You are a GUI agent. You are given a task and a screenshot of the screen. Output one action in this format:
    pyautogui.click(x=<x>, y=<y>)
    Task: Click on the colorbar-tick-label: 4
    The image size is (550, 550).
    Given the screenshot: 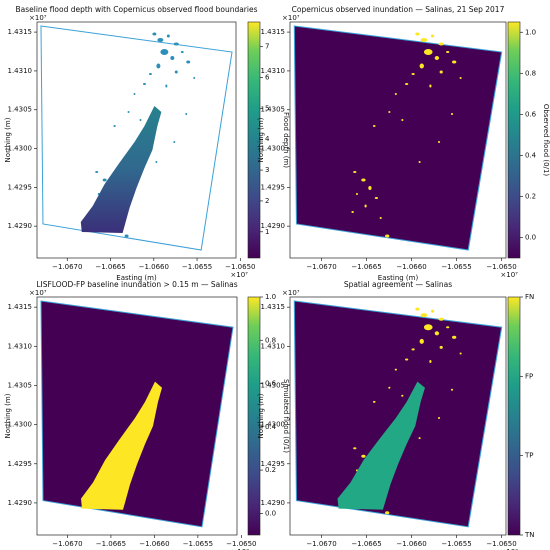 What is the action you would take?
    pyautogui.click(x=267, y=139)
    